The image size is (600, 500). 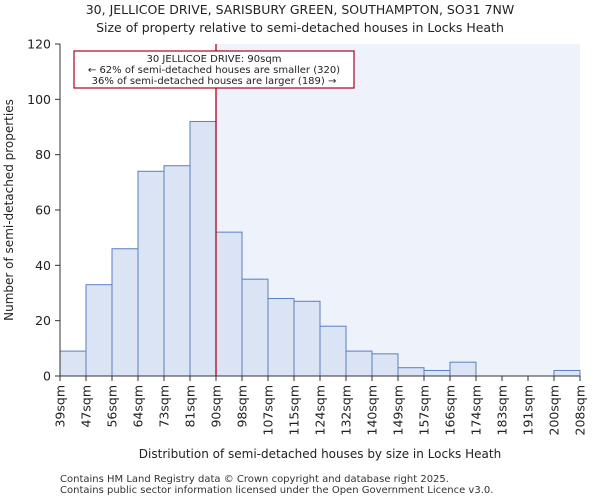 What do you see at coordinates (164, 406) in the screenshot?
I see `x-tick-label: 73sqm` at bounding box center [164, 406].